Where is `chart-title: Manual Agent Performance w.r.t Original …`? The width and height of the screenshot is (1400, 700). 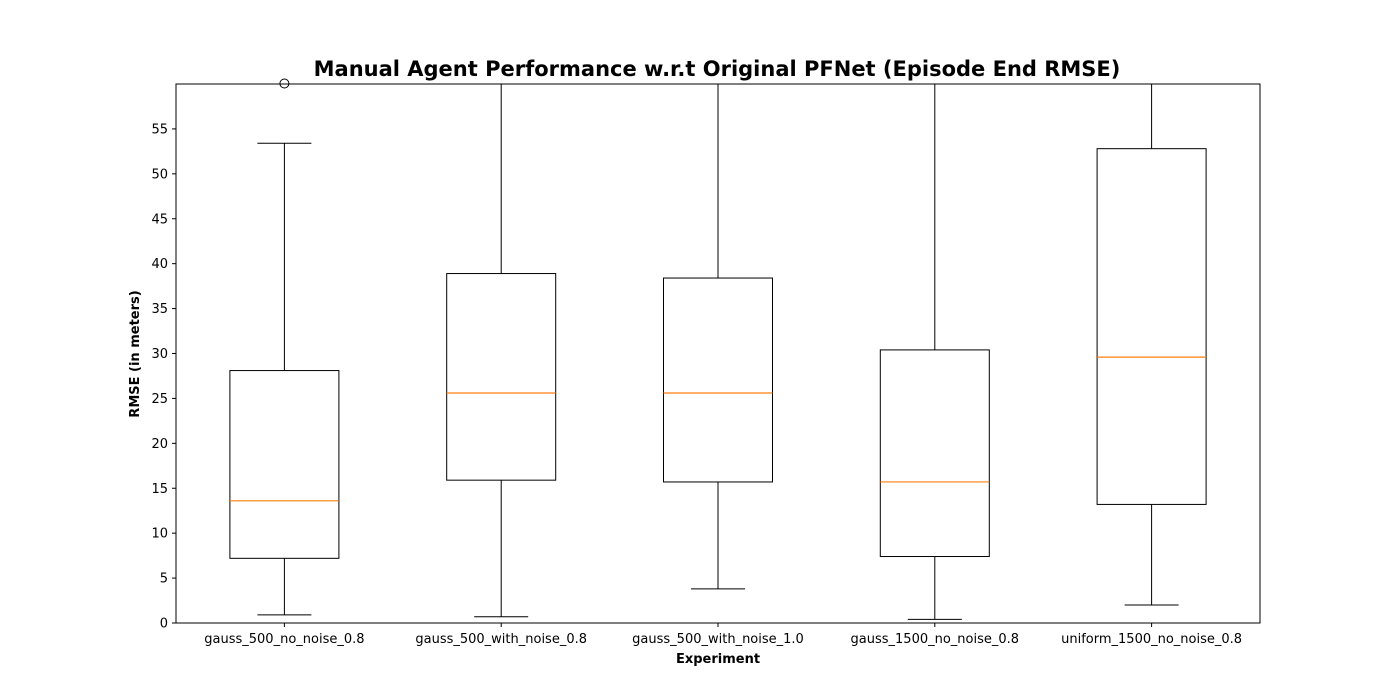
chart-title: Manual Agent Performance w.r.t Original … is located at coordinates (717, 69).